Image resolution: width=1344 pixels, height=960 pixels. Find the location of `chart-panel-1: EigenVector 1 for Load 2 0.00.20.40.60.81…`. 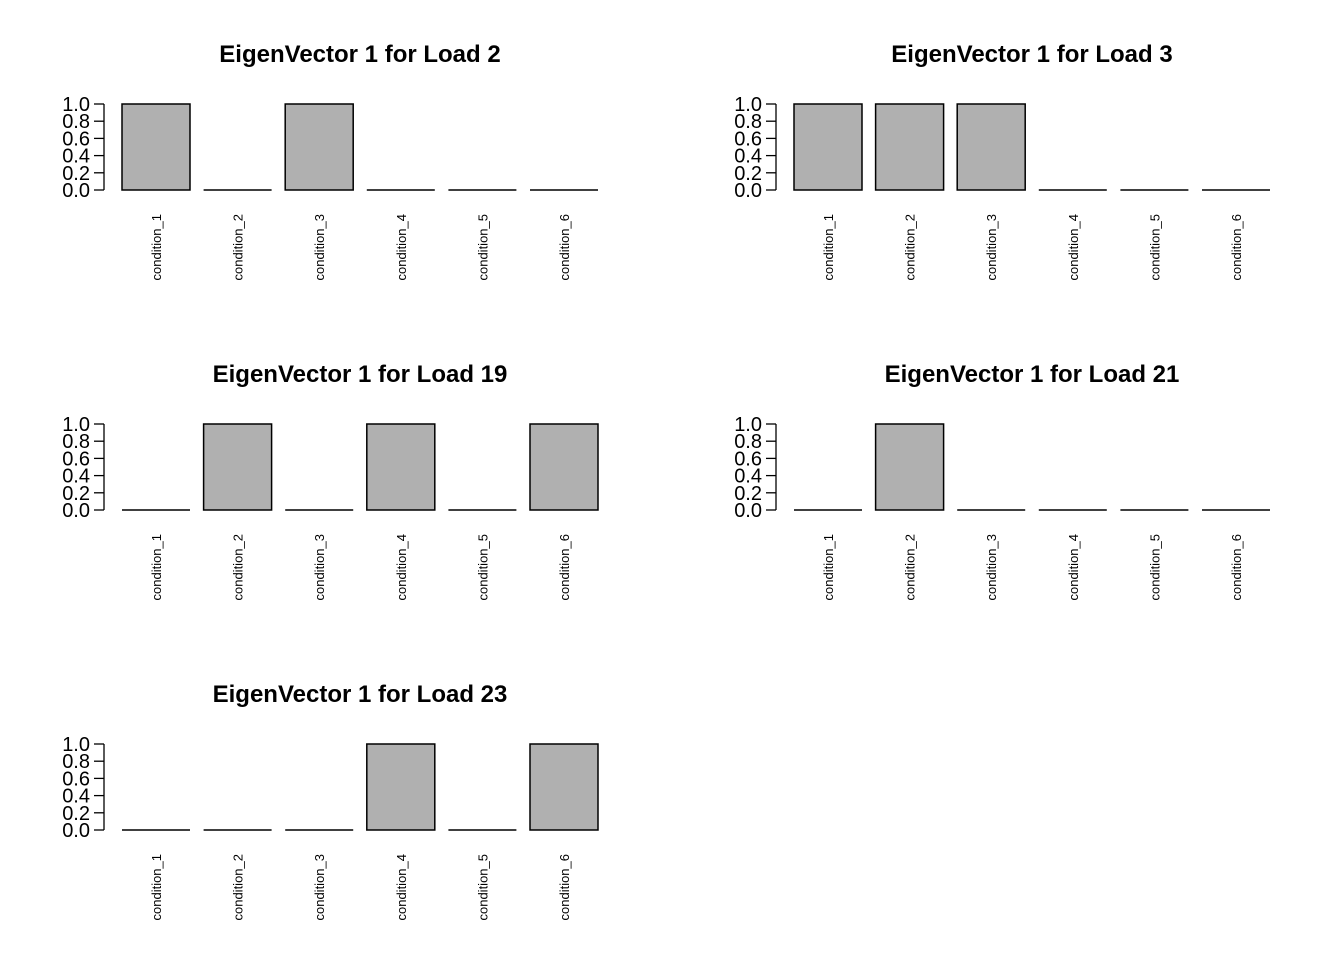

chart-panel-1: EigenVector 1 for Load 2 0.00.20.40.60.81… is located at coordinates (330, 161).